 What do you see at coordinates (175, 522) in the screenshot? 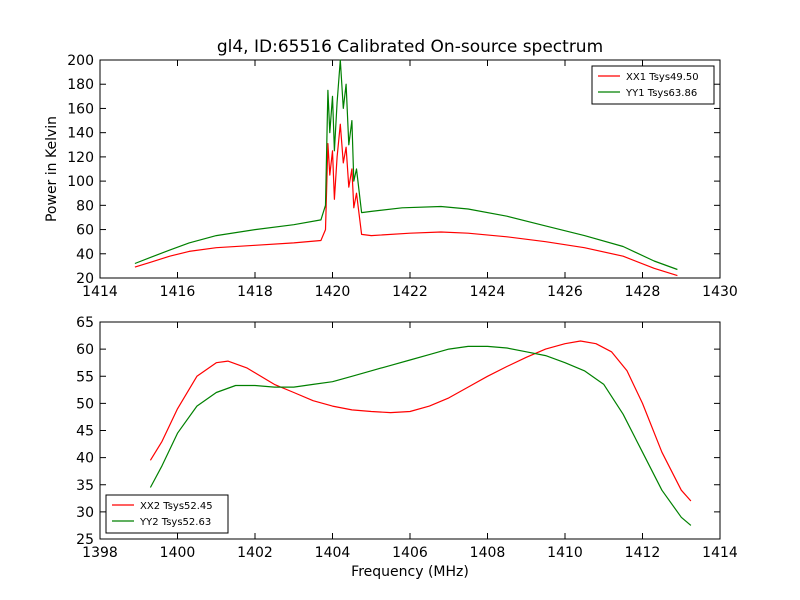
I see `bottom-legend-label-2: YY2 Tsys52.63` at bounding box center [175, 522].